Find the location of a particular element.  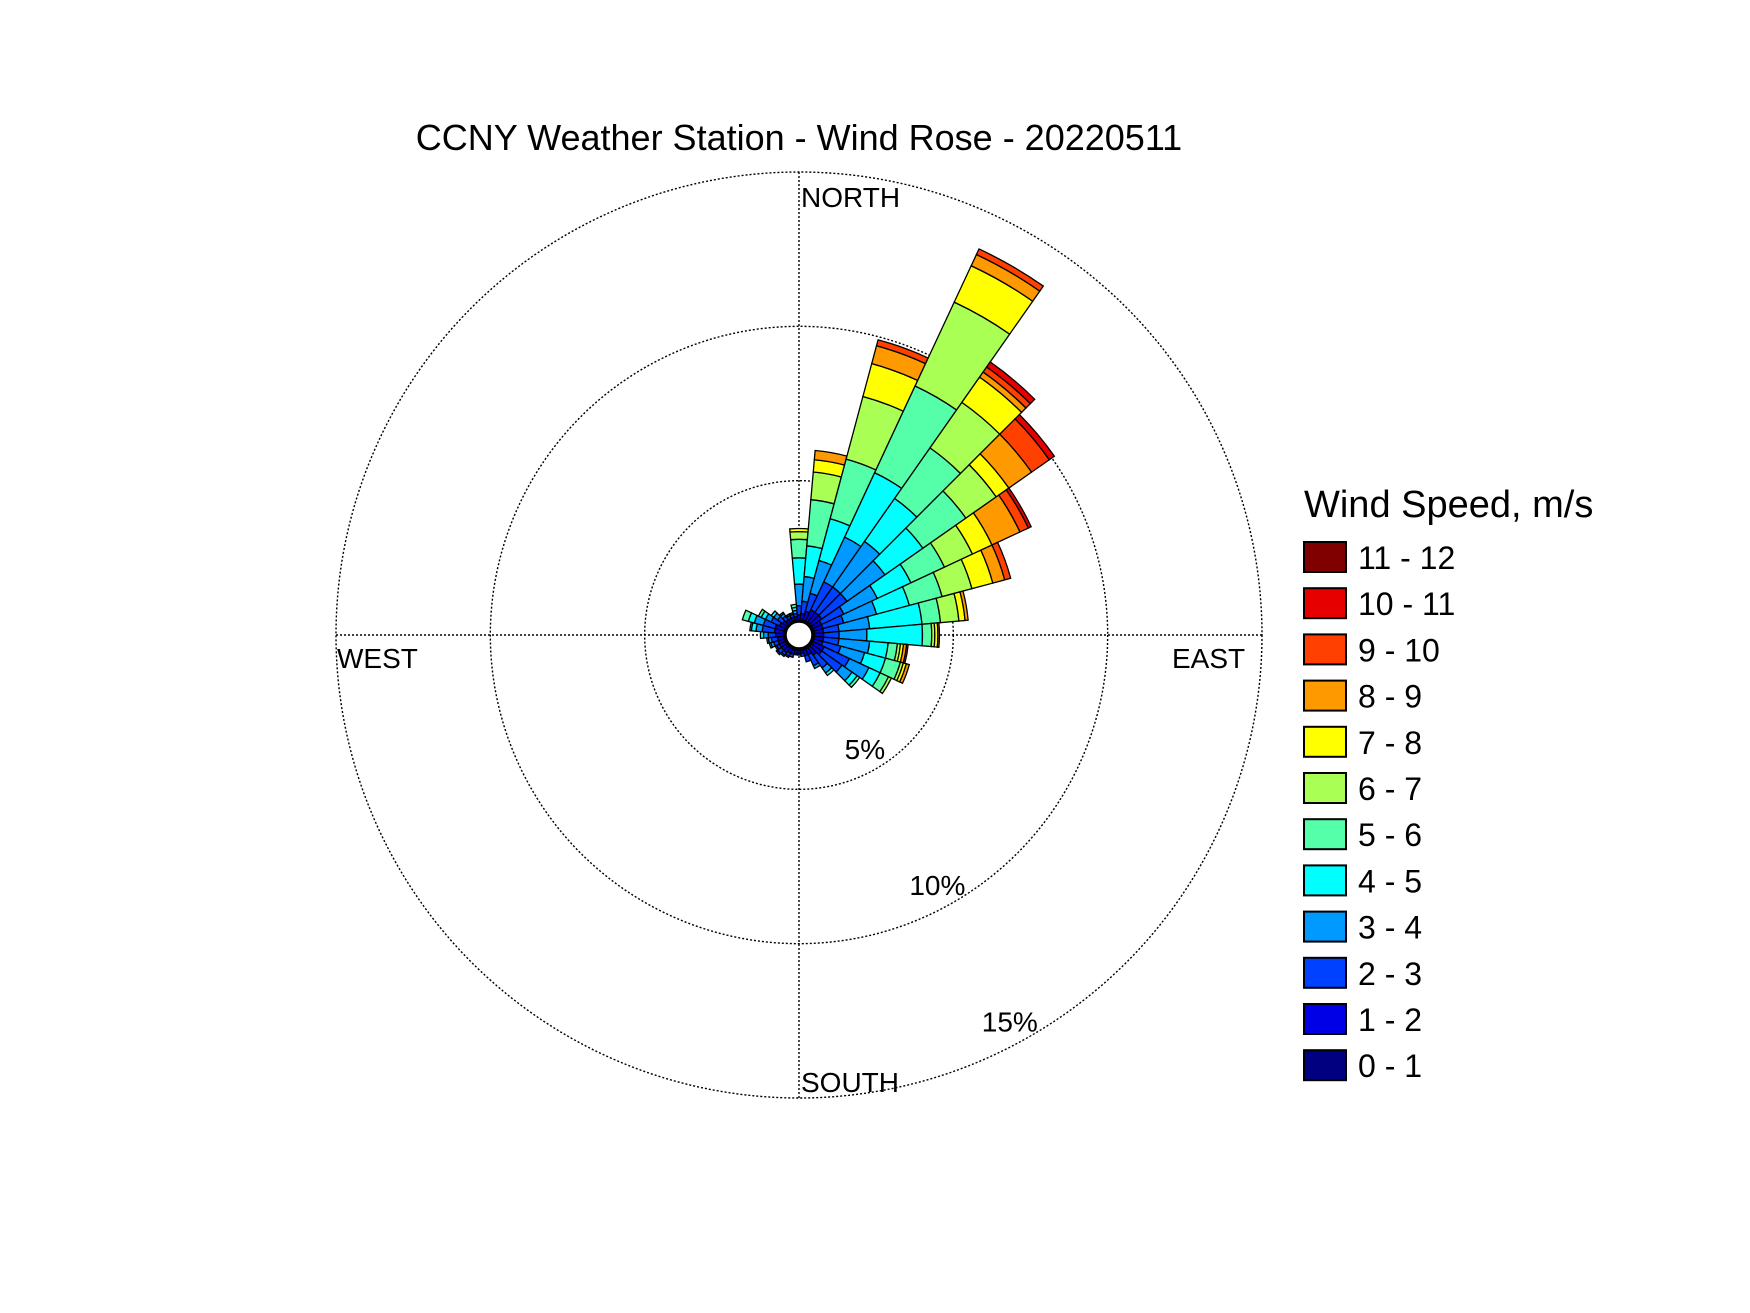

legend-label: 8 - 9 is located at coordinates (1390, 697).